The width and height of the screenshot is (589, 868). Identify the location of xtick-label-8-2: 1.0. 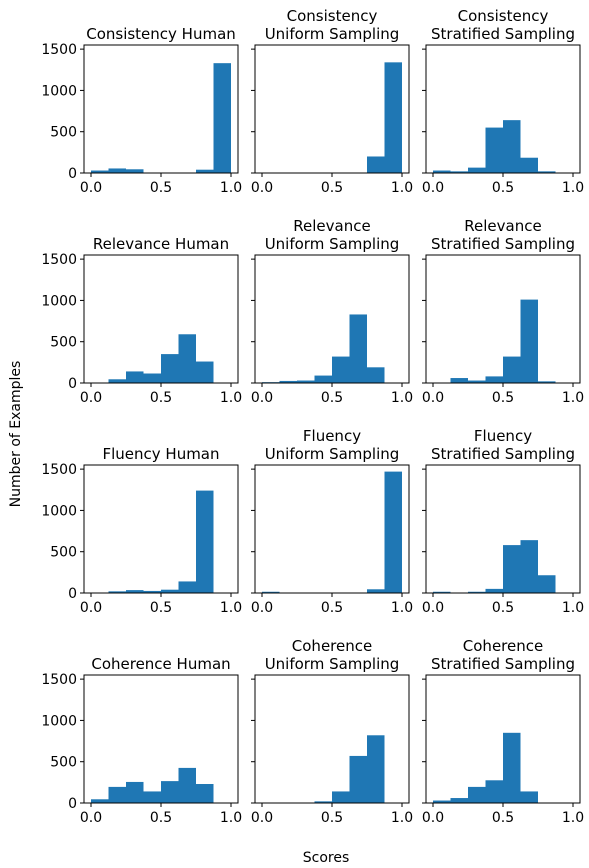
(573, 608).